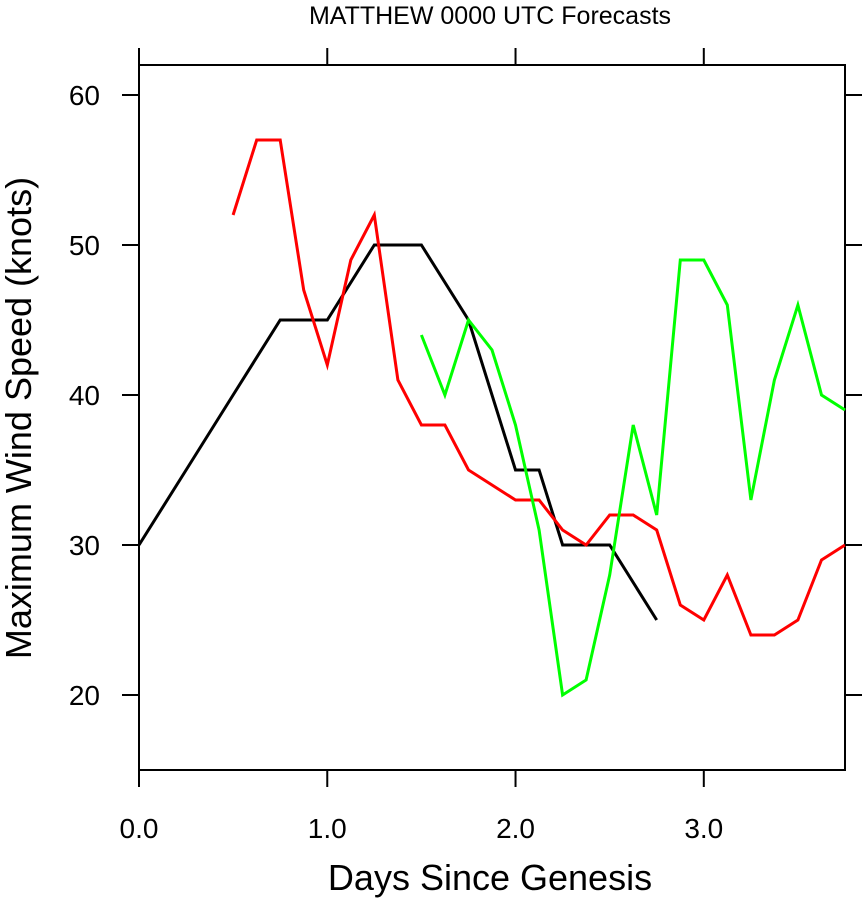 This screenshot has height=900, width=863. I want to click on y-tick-label: 40, so click(84, 395).